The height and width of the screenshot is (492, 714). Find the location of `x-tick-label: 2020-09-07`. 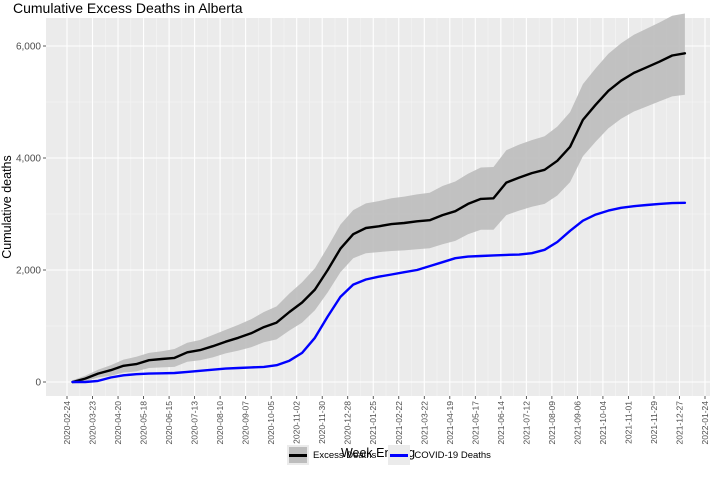

x-tick-label: 2020-09-07 is located at coordinates (246, 423).